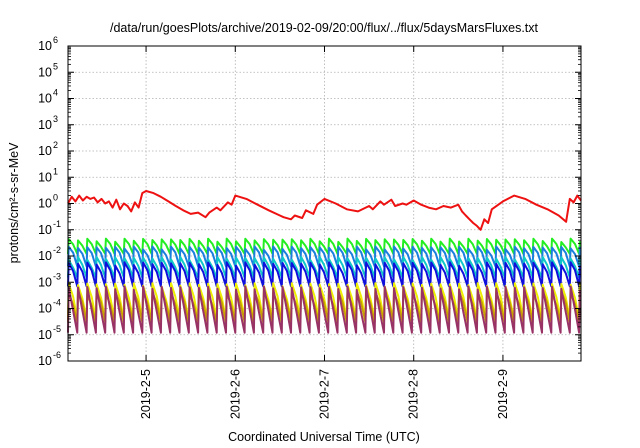 This screenshot has width=640, height=448. I want to click on y-tick-exponent: 4, so click(55, 93).